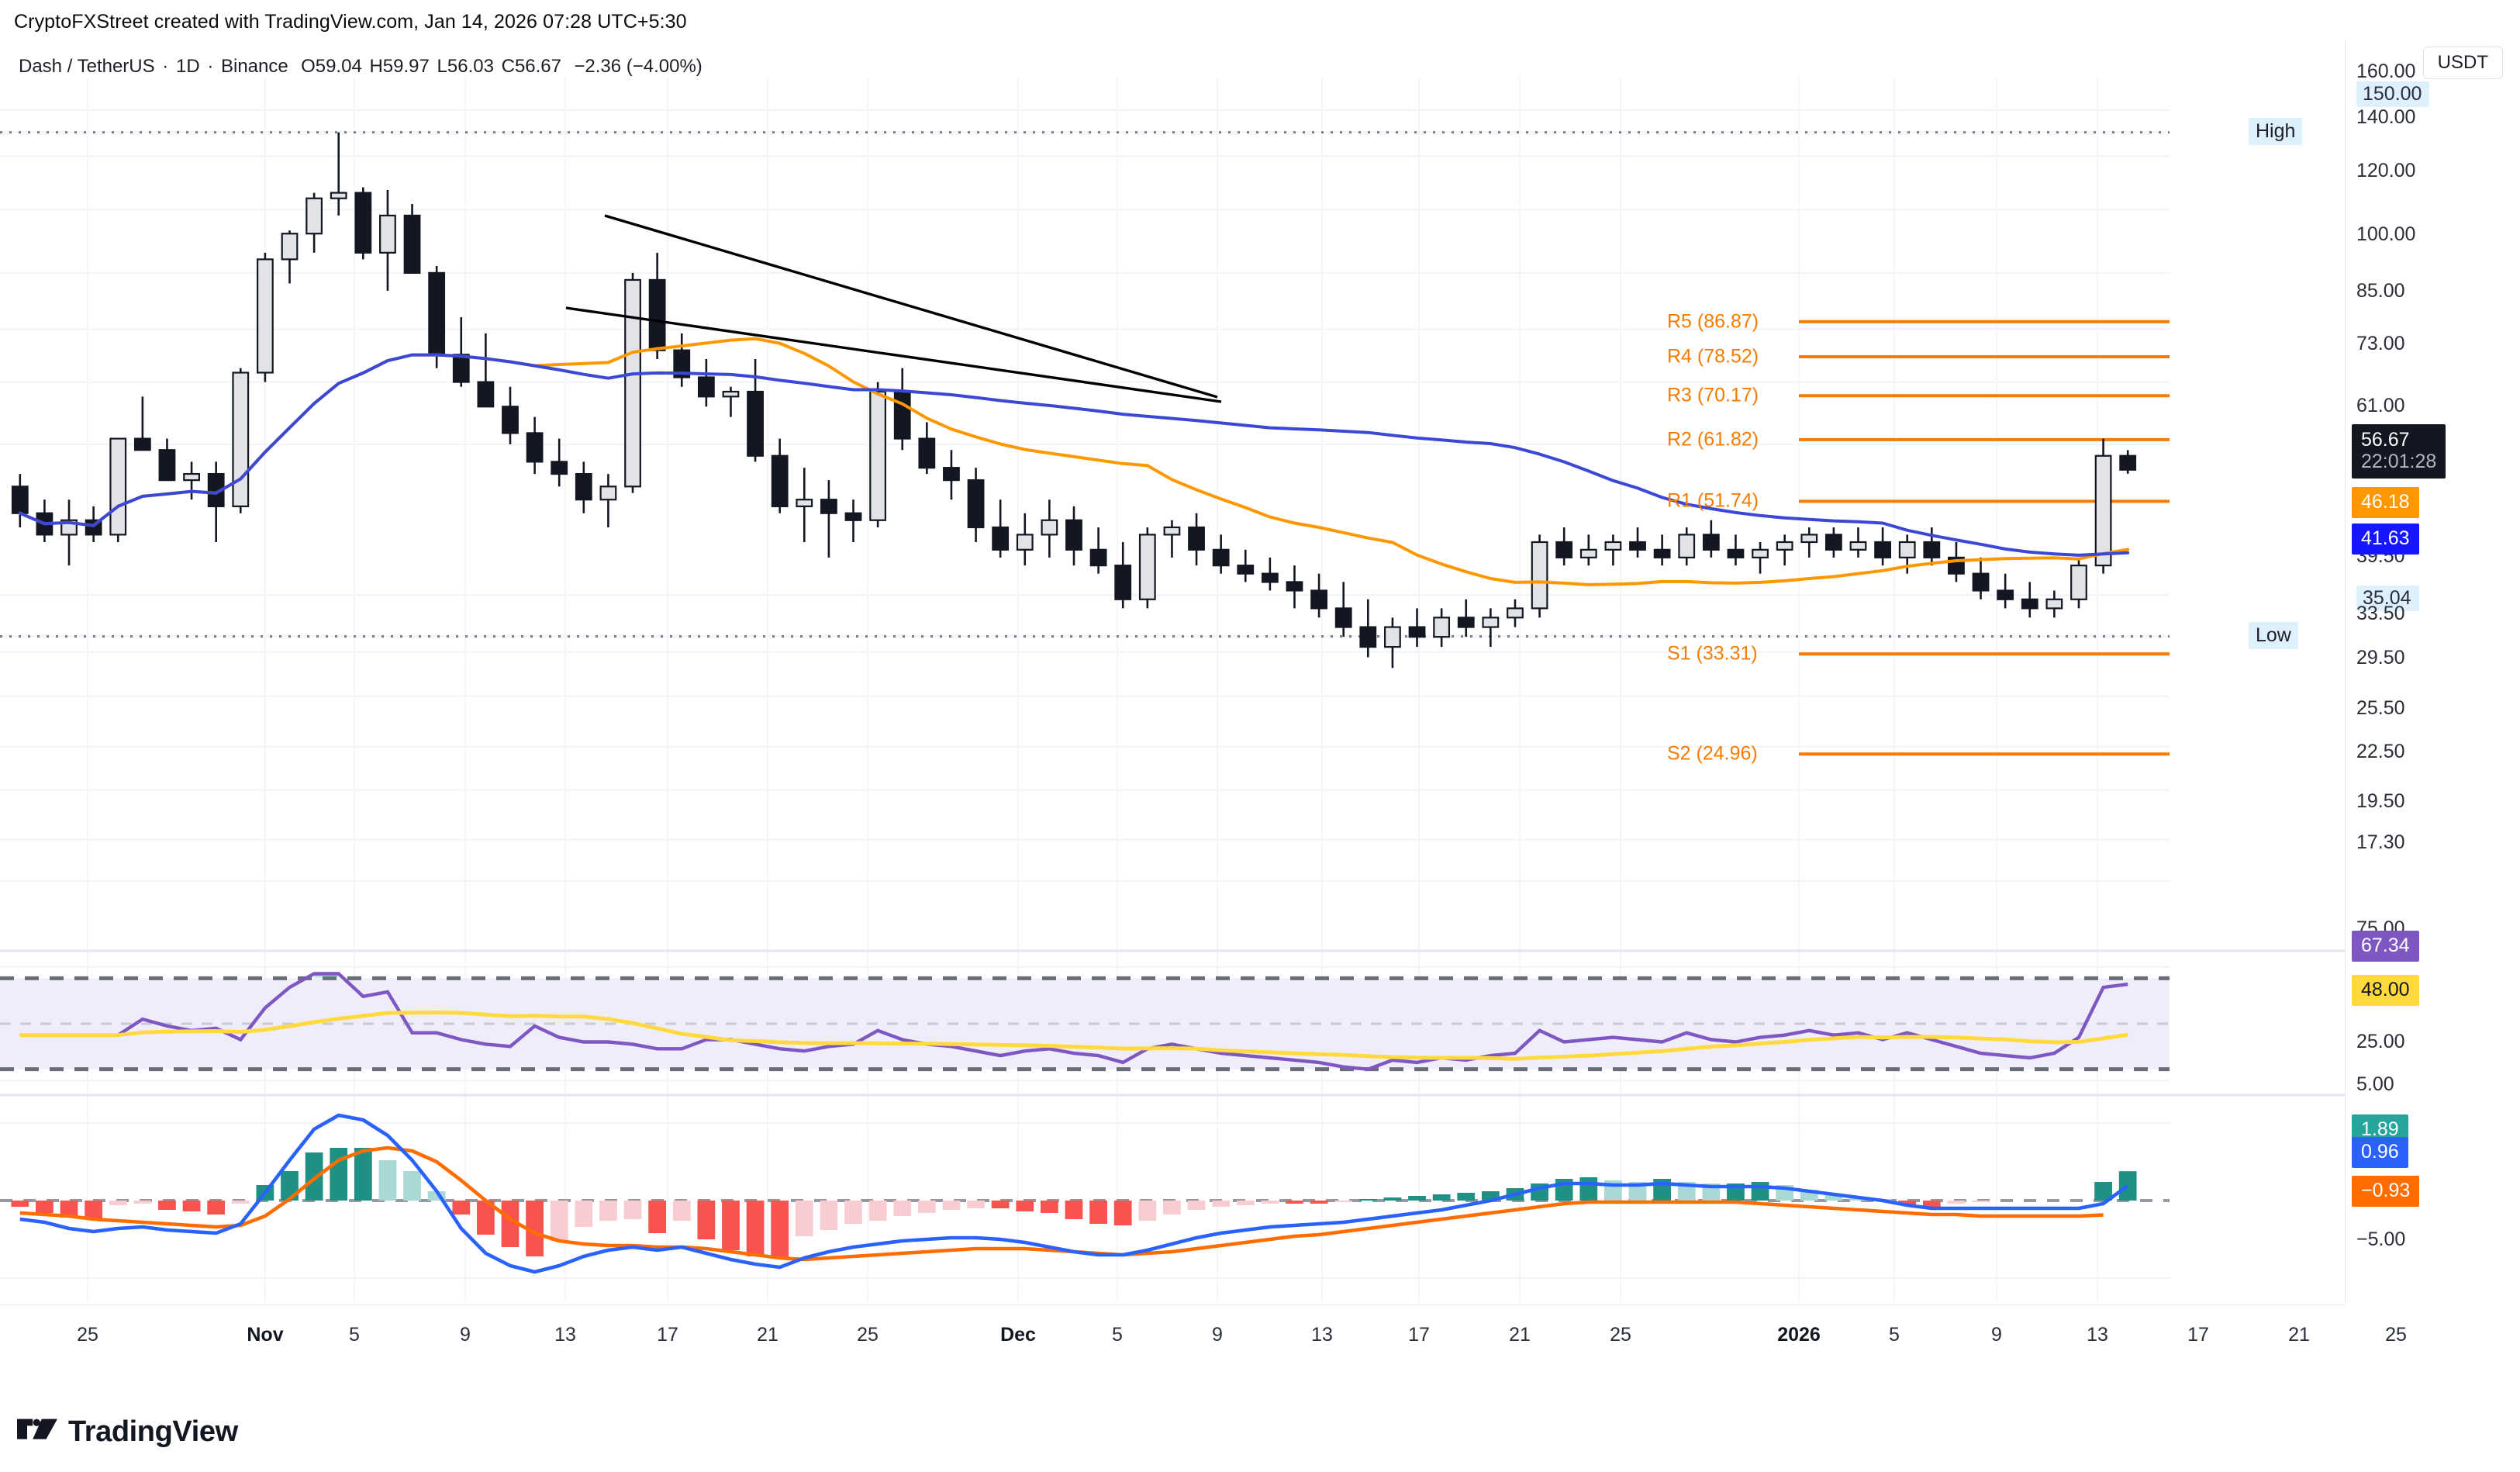 Image resolution: width=2520 pixels, height=1472 pixels. What do you see at coordinates (1217, 1335) in the screenshot?
I see `time-axis-tick: 9` at bounding box center [1217, 1335].